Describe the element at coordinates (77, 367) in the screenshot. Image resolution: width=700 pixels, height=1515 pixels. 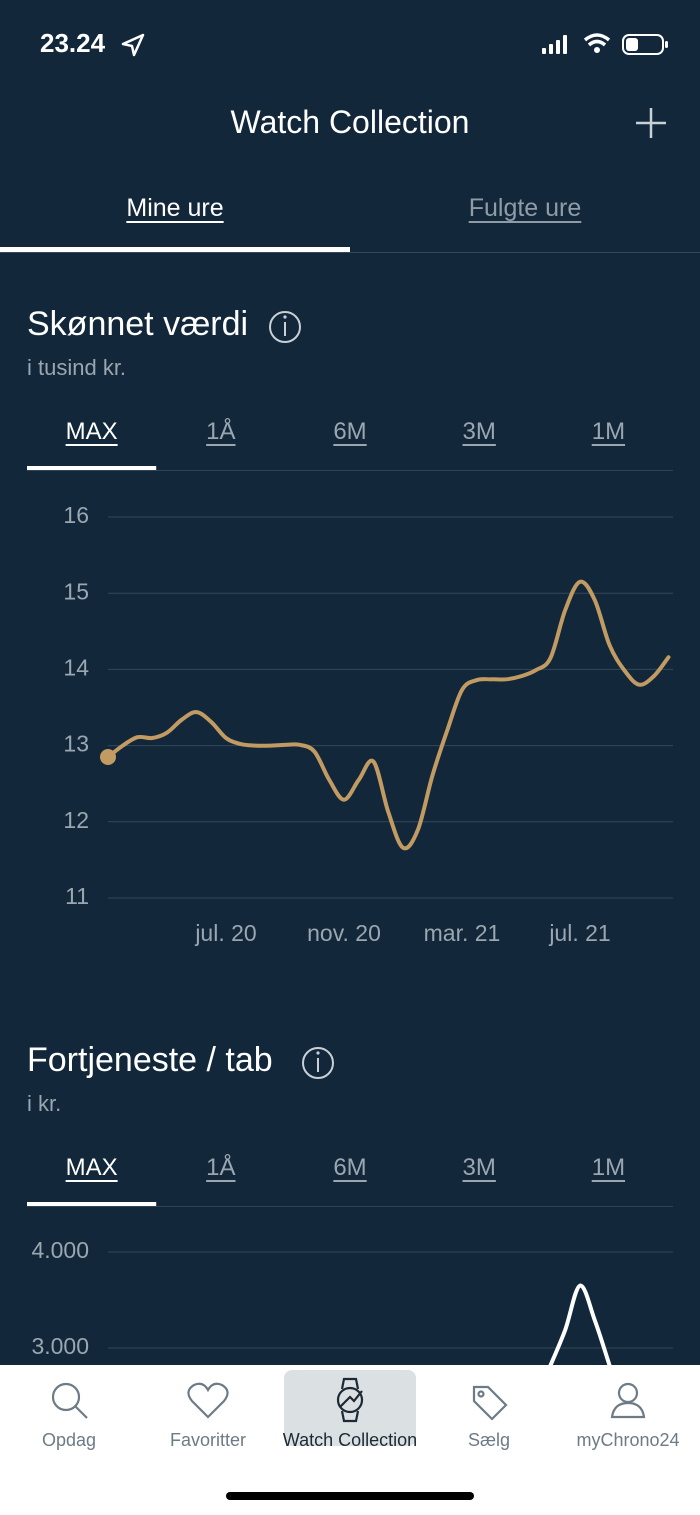
I see `chart-subtitle: i tusind kr.` at that location.